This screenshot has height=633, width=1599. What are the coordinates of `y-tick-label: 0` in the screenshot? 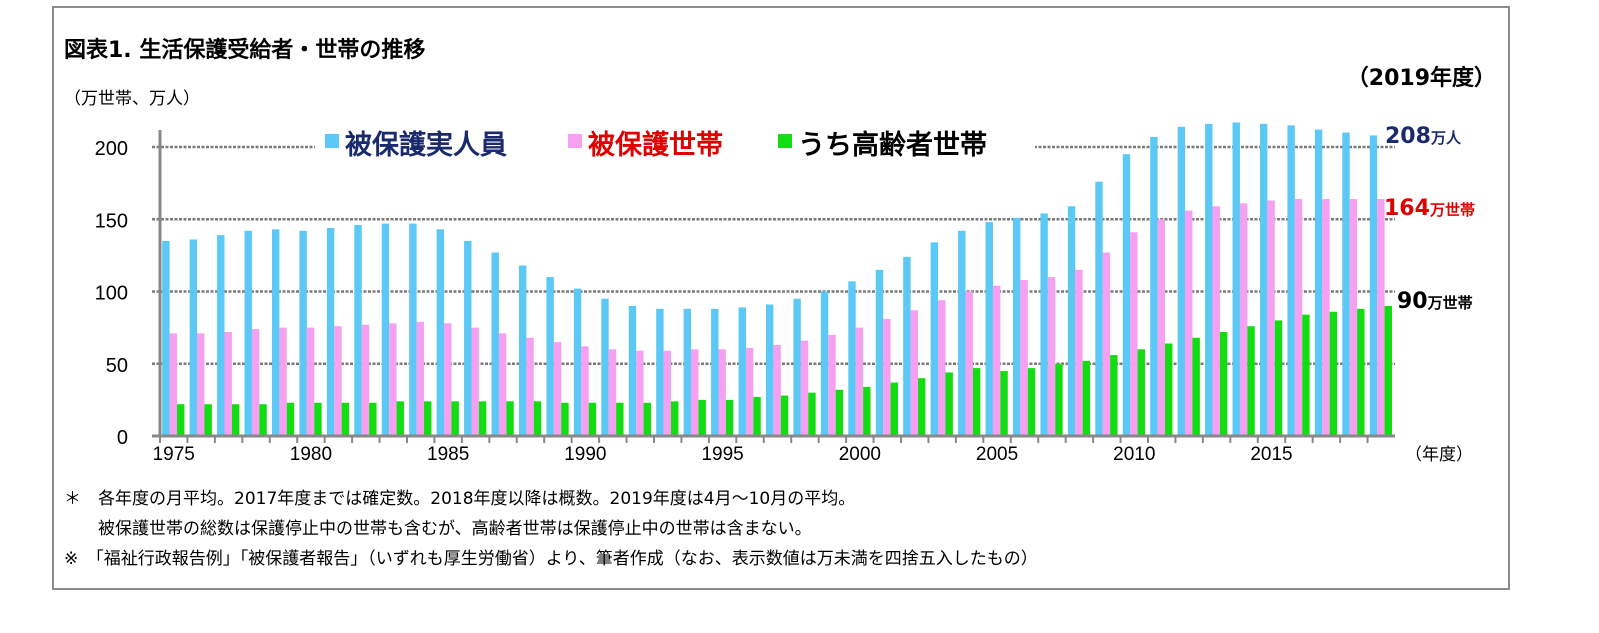 It's located at (122, 438).